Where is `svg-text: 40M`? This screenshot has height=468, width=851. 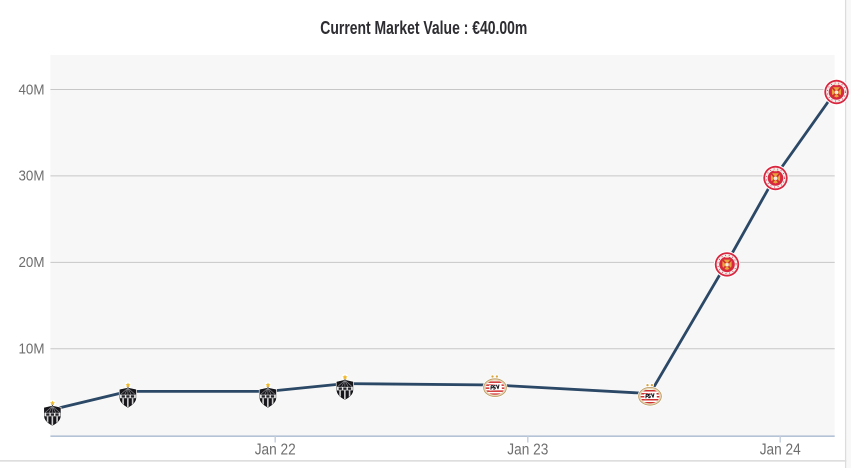 svg-text: 40M is located at coordinates (32, 90).